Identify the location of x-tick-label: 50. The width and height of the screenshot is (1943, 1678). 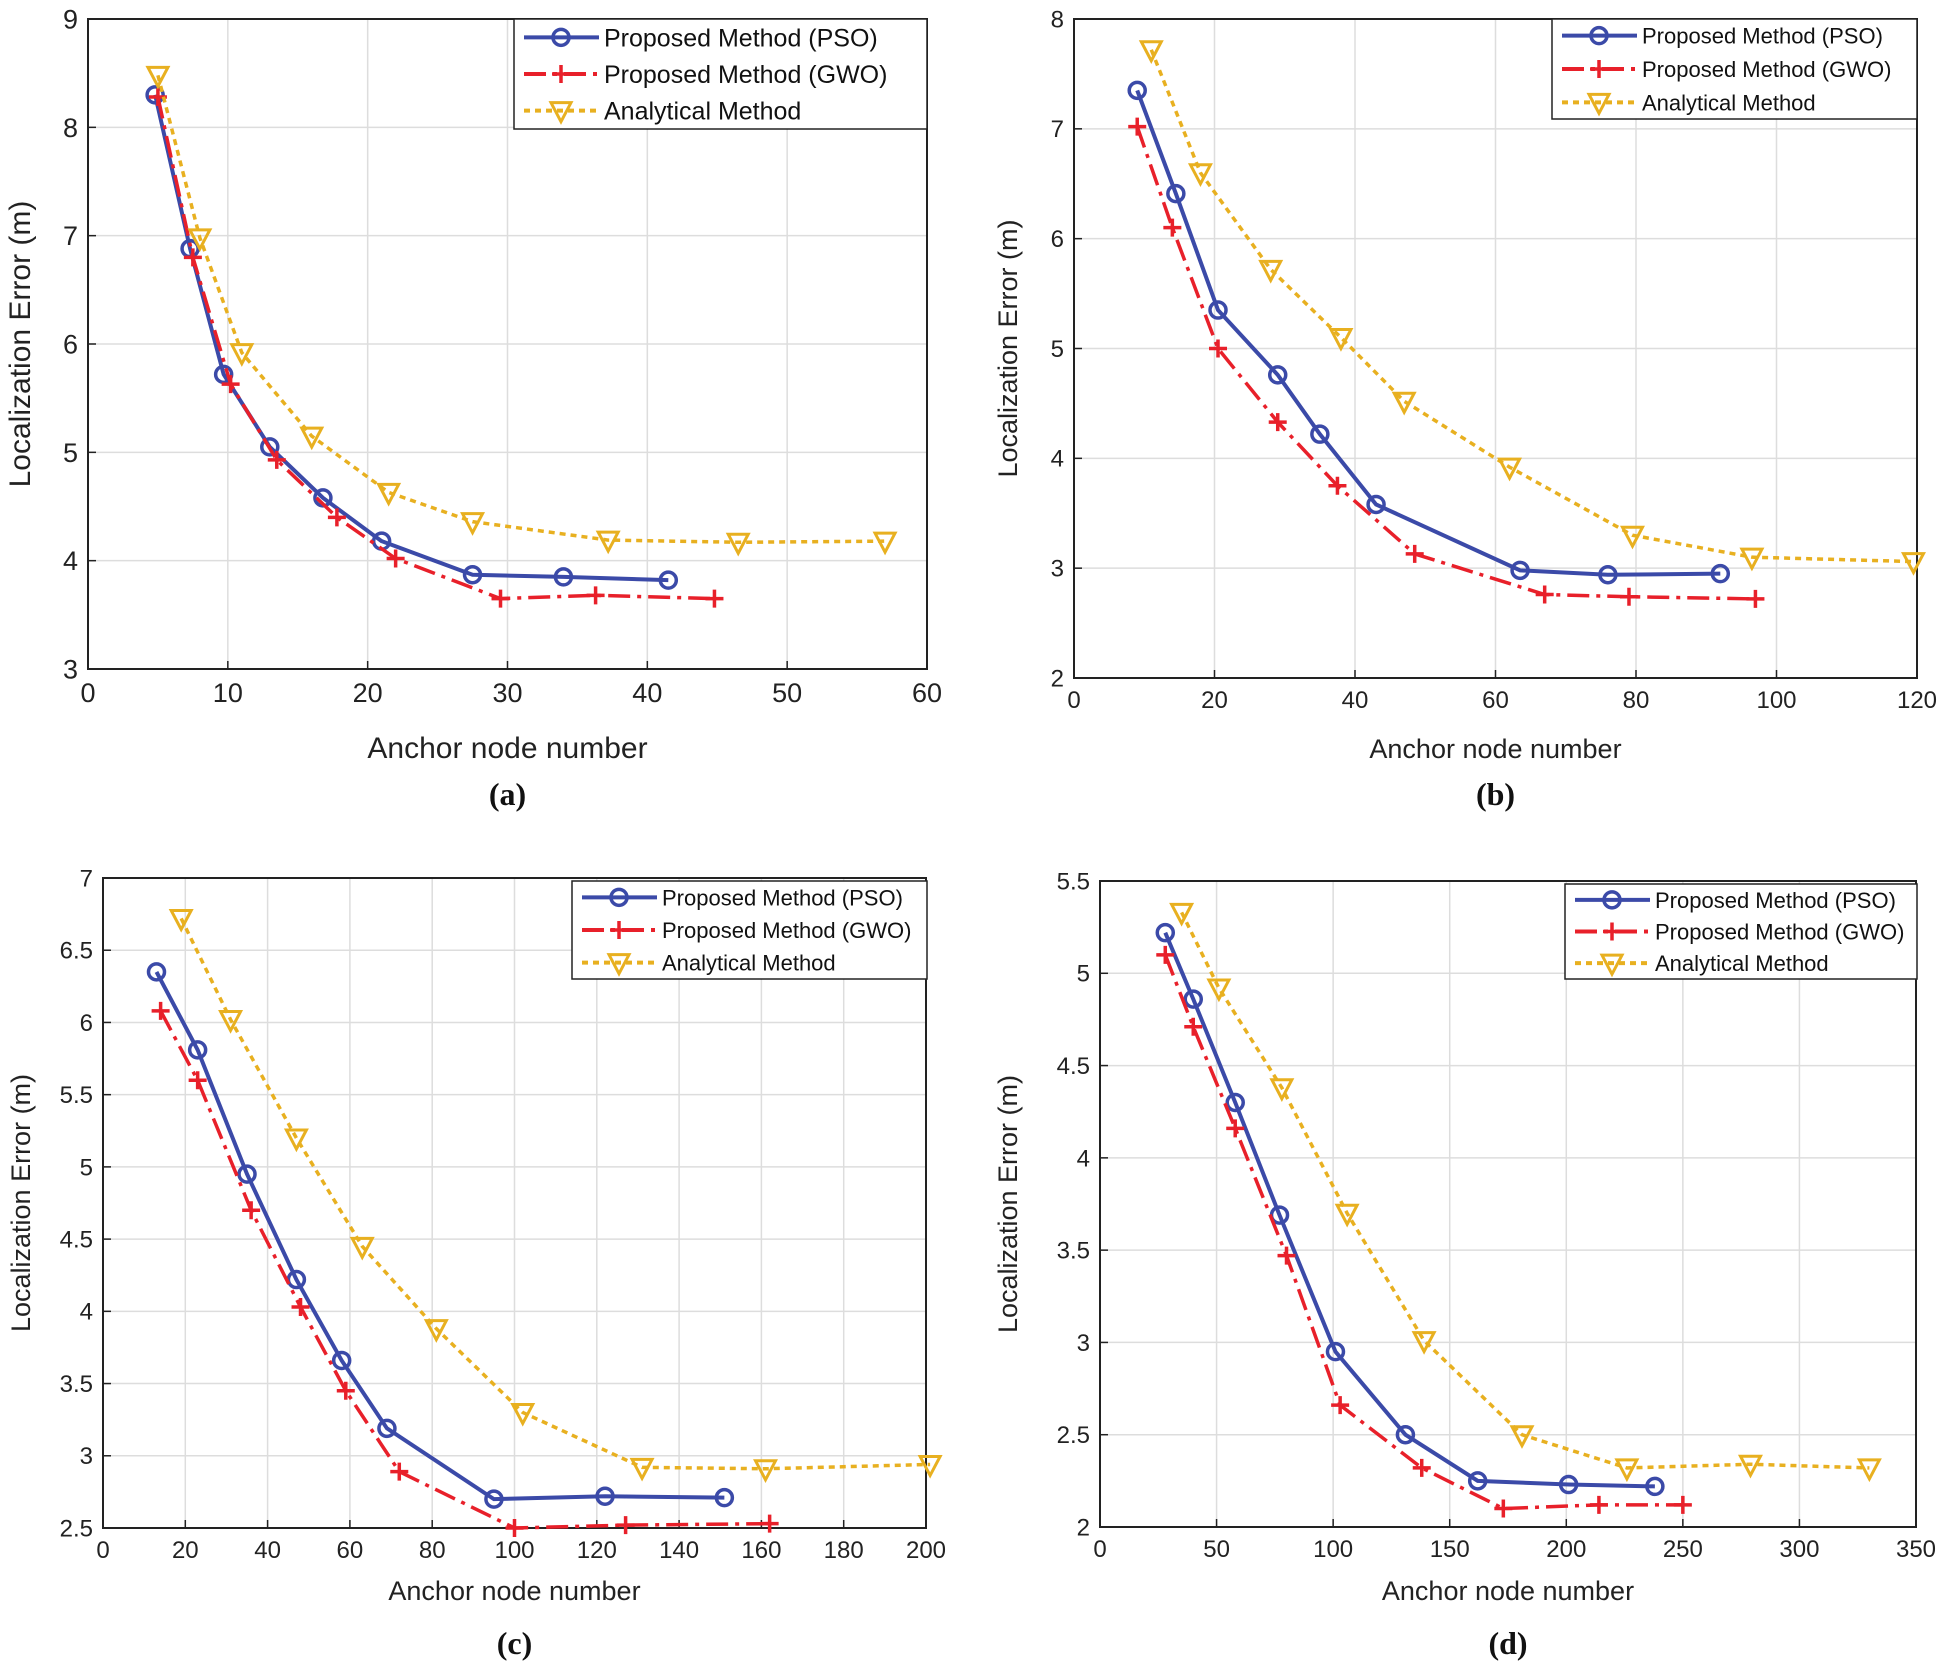
(787, 693).